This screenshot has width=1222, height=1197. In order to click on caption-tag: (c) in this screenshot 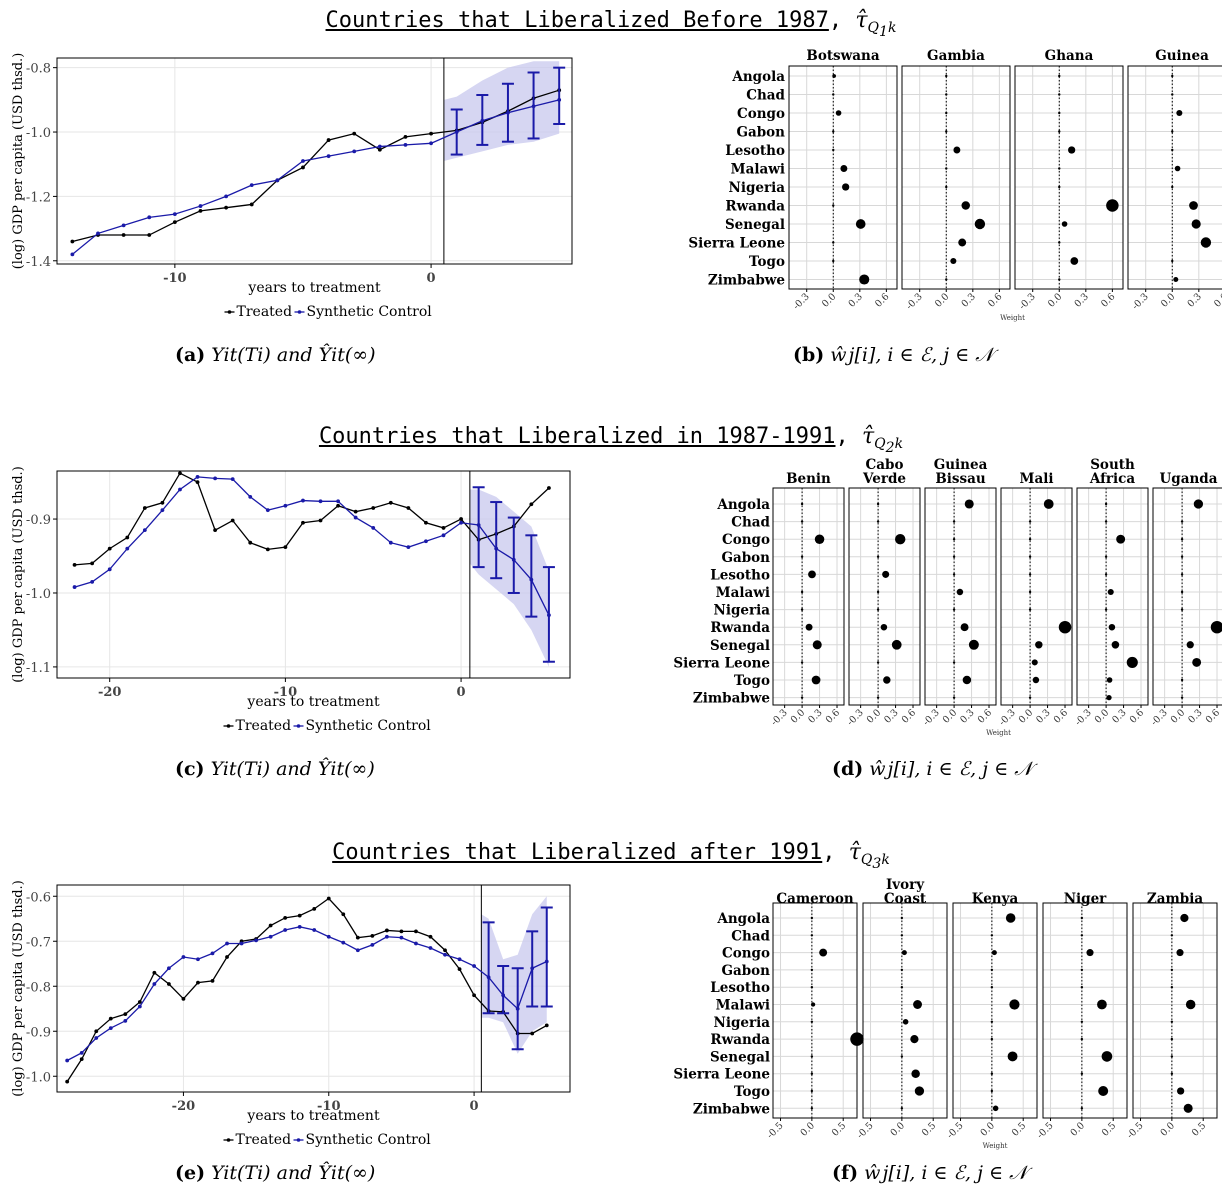, I will do `click(190, 769)`.